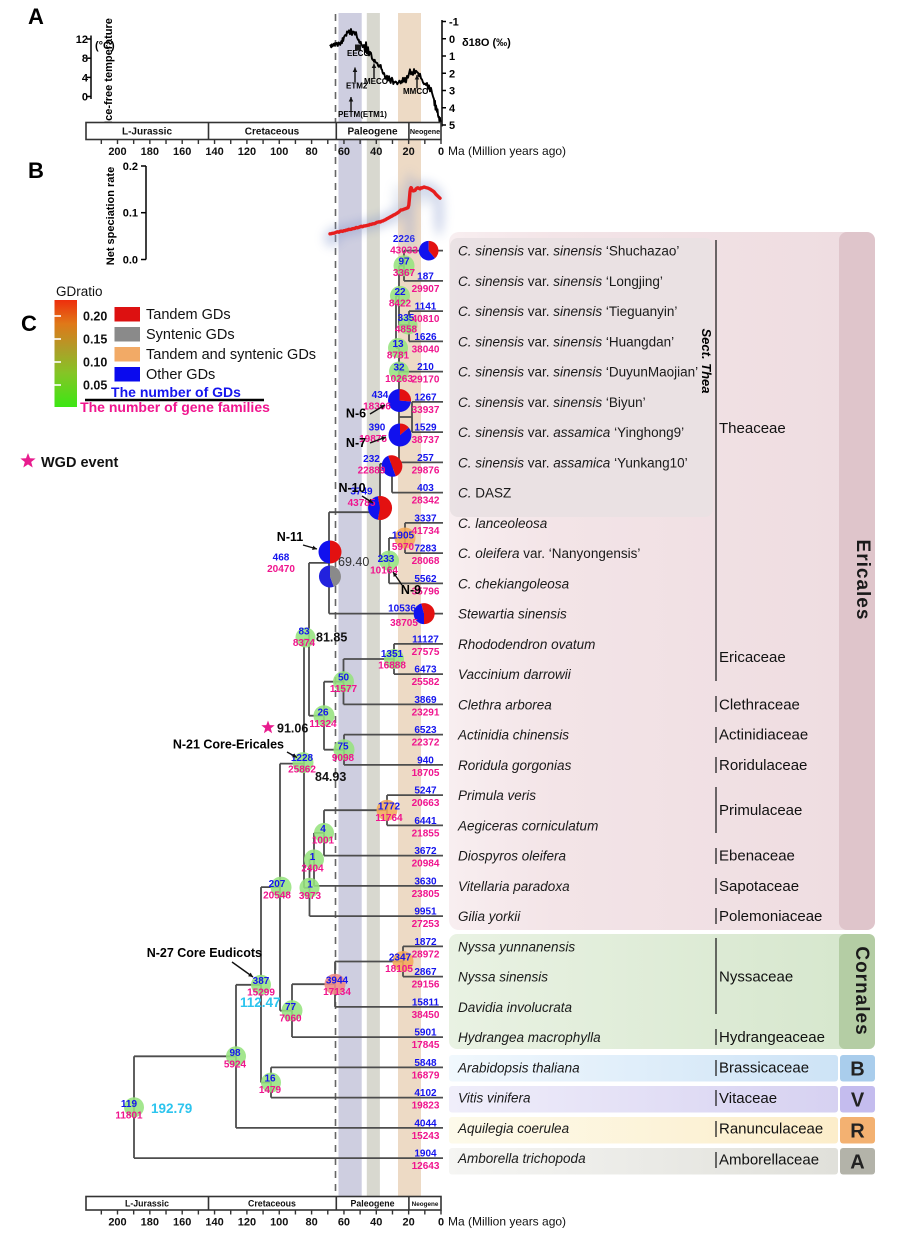 The height and width of the screenshot is (1240, 907). Describe the element at coordinates (357, 86) in the screenshot. I see `svg-text: ETM2` at that location.